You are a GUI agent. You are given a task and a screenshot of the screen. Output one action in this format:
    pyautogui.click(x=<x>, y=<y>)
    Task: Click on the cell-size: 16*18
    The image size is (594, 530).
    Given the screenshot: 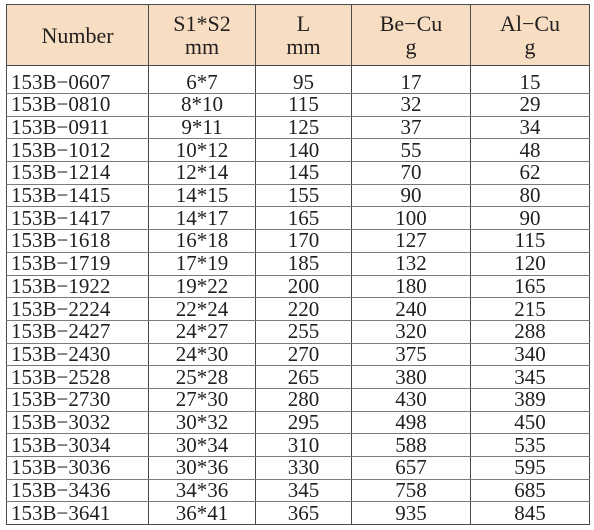 What is the action you would take?
    pyautogui.click(x=202, y=241)
    